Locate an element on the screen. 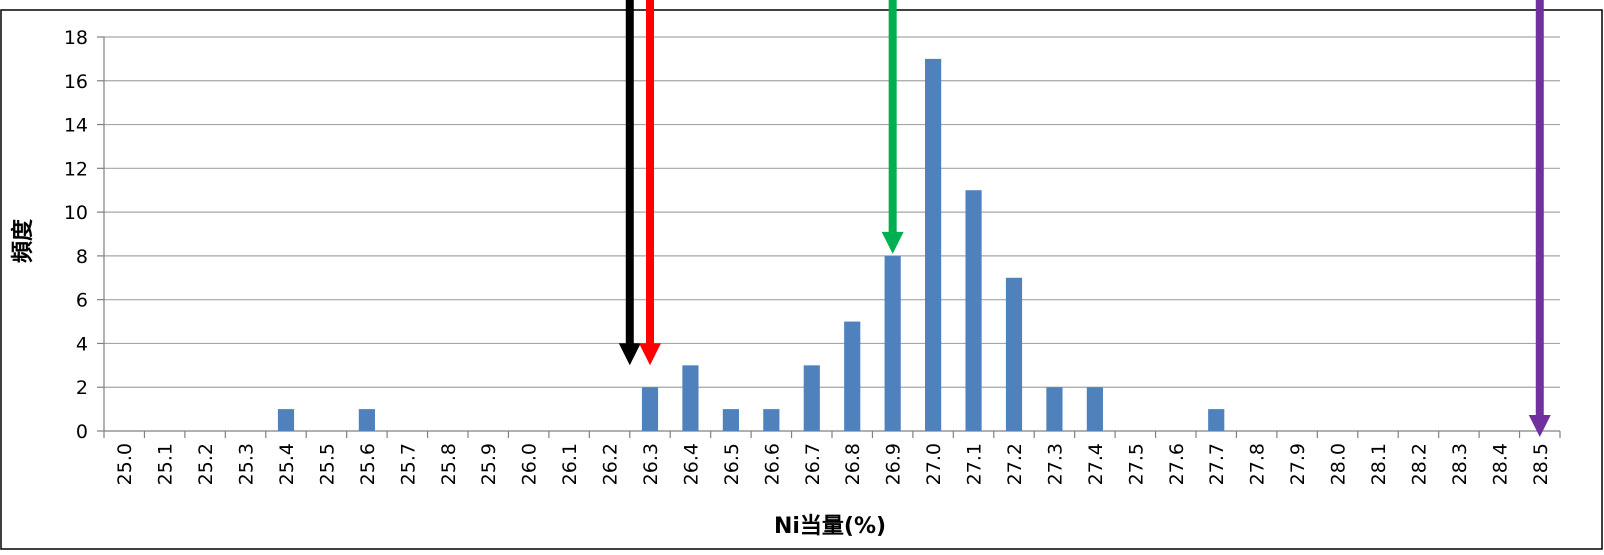  y-tick-label: 0 is located at coordinates (82, 432).